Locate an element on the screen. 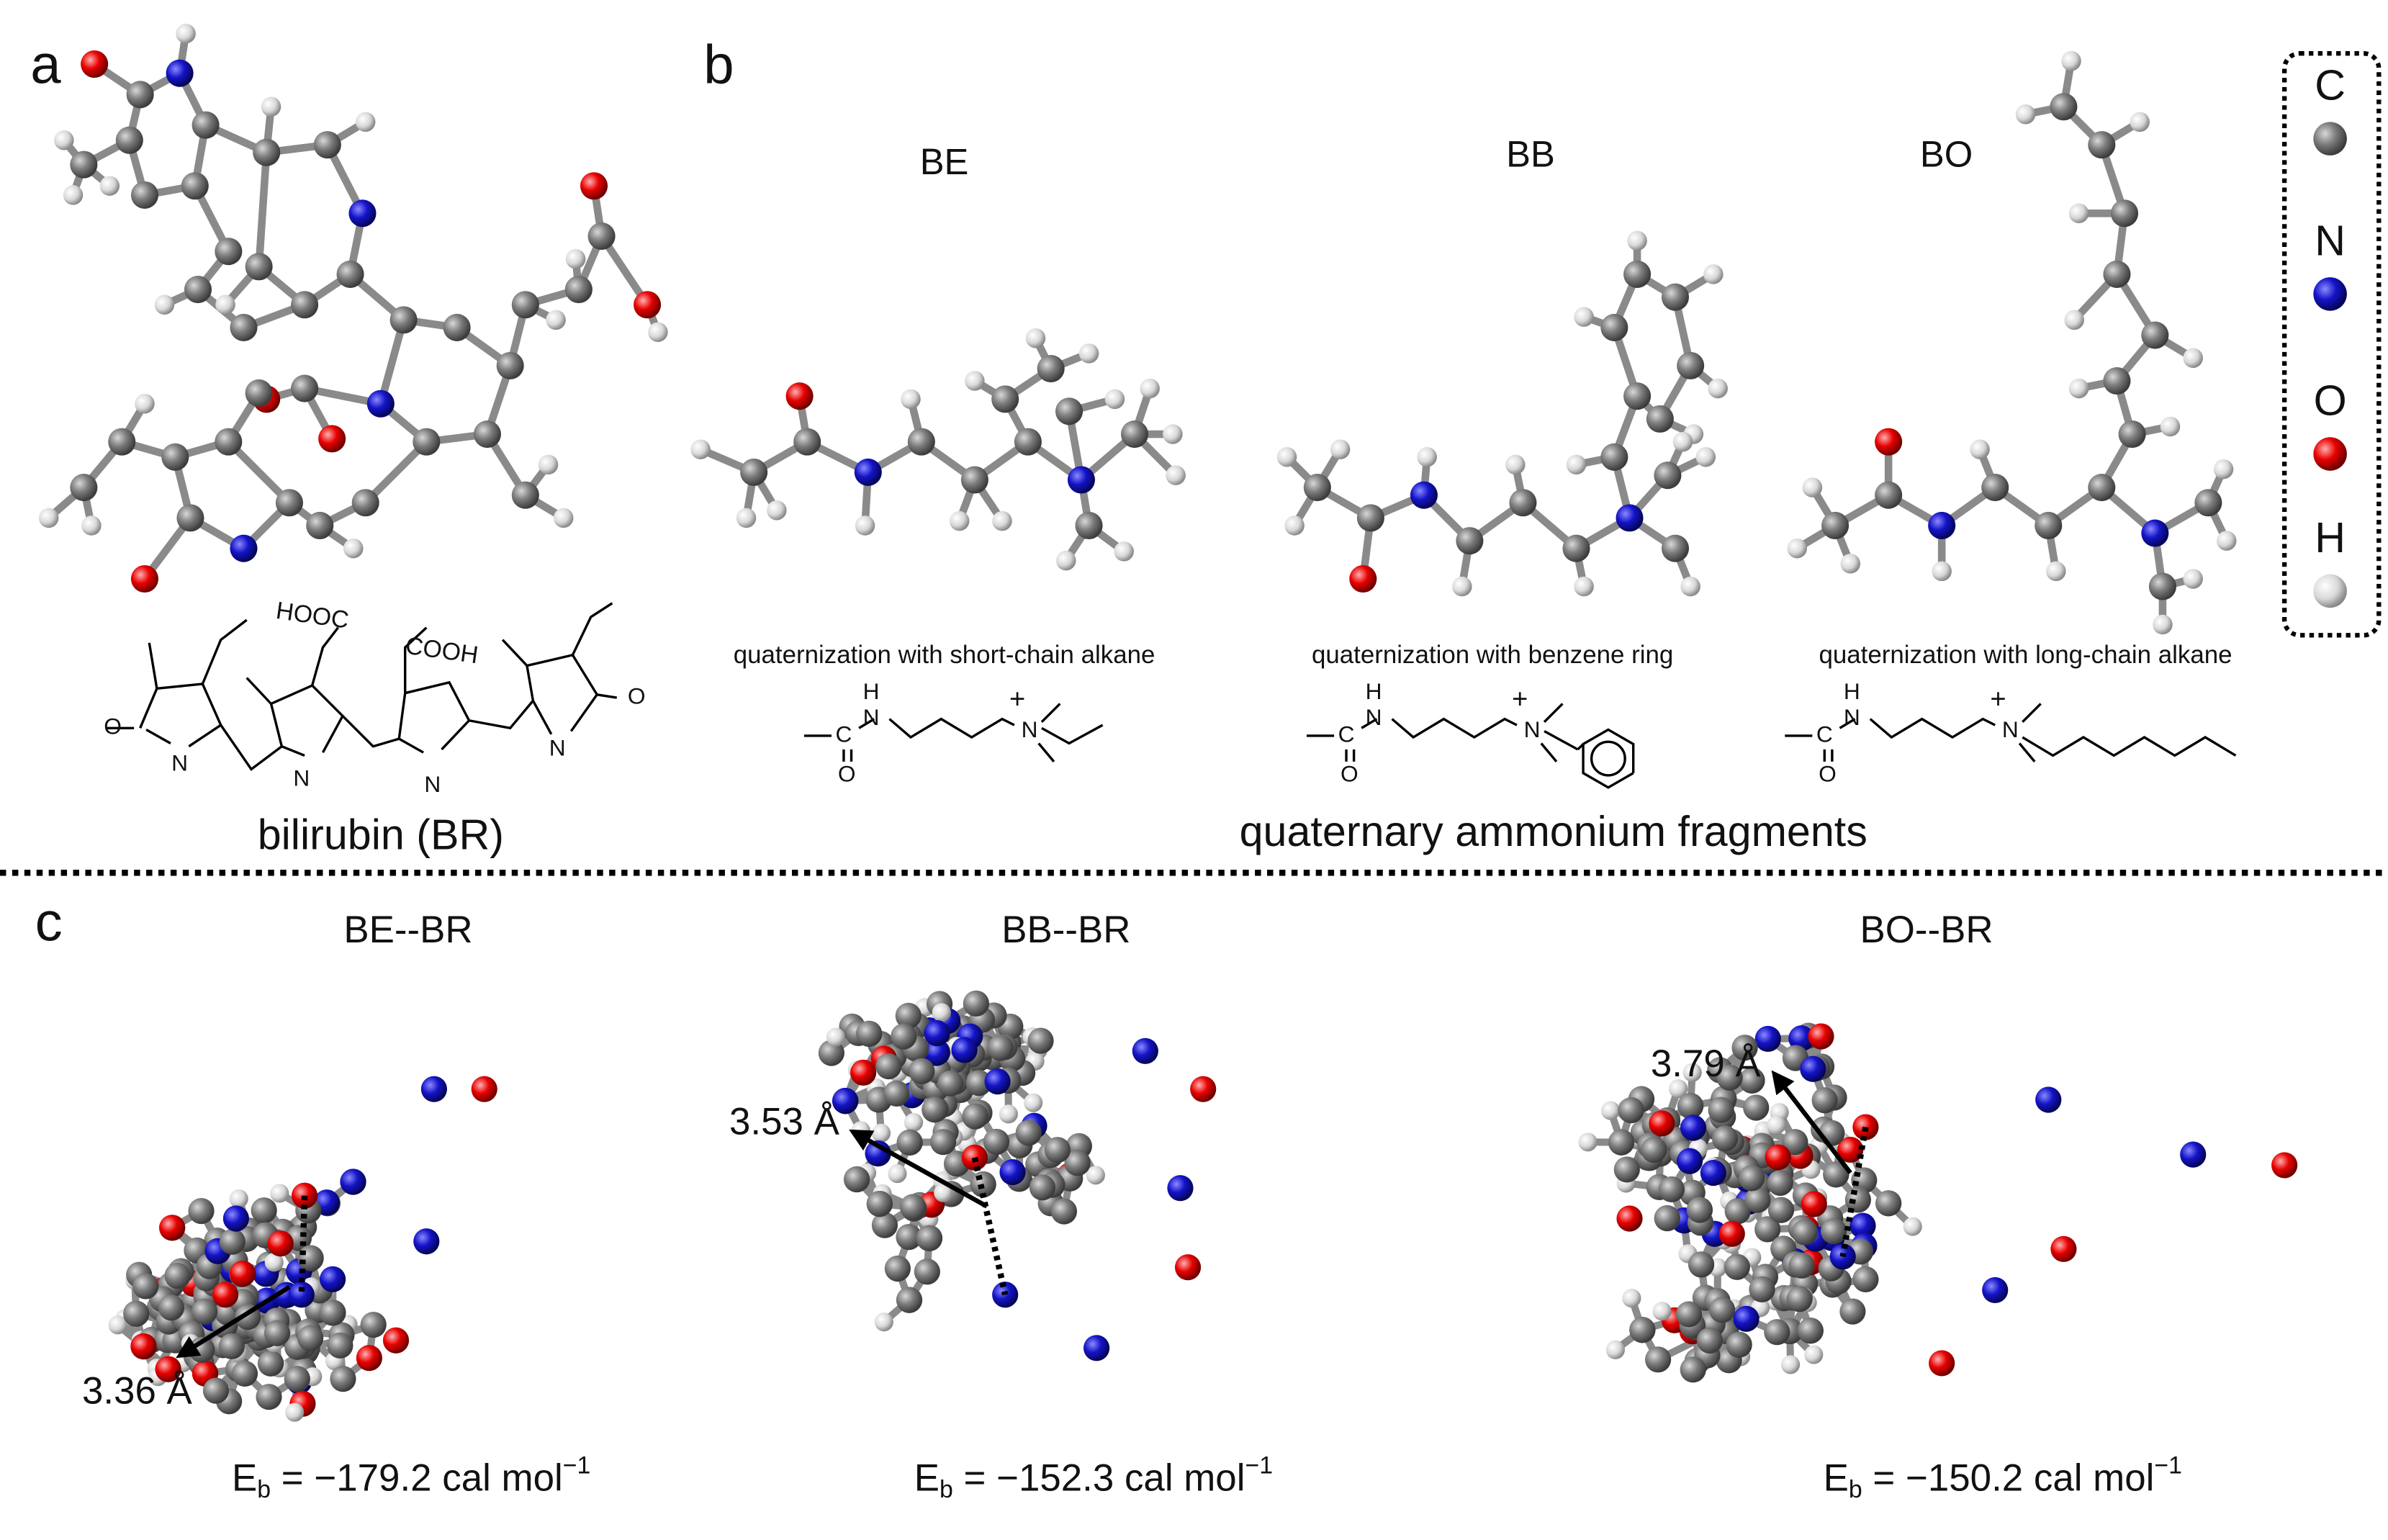  label: 3.36 Å is located at coordinates (137, 1391).